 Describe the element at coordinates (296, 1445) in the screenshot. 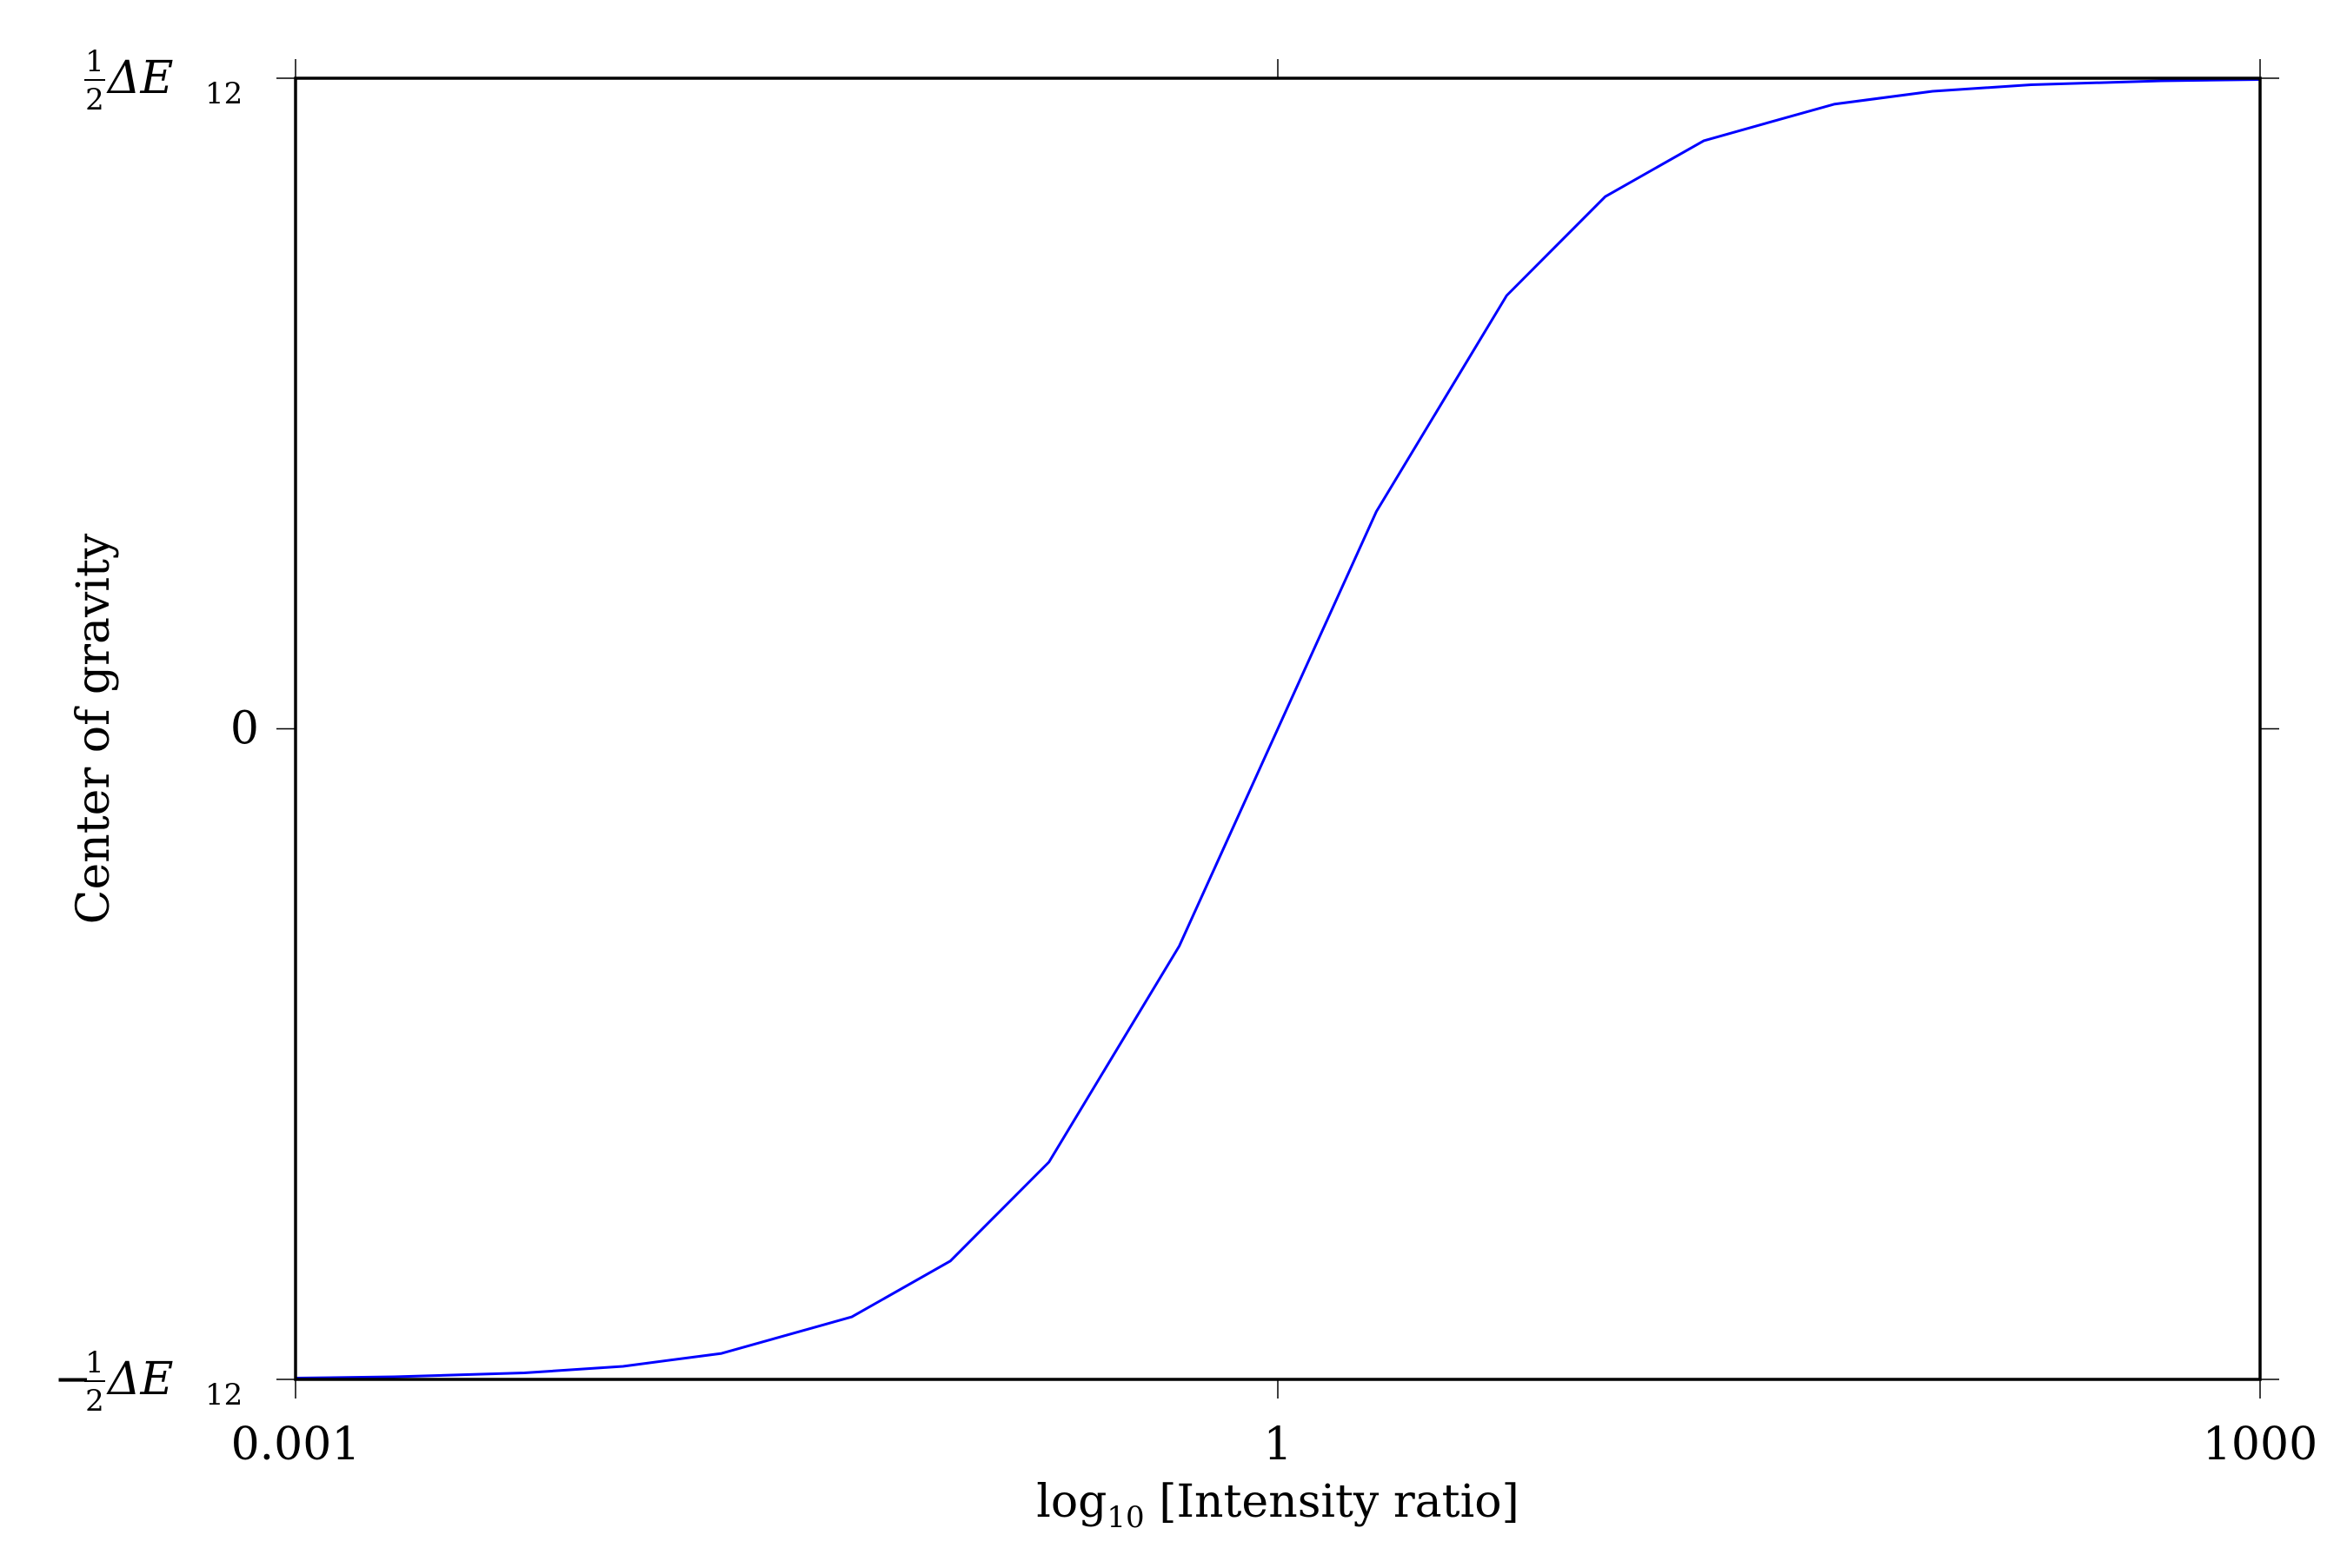

I see `x-tick-label: 0.001` at that location.